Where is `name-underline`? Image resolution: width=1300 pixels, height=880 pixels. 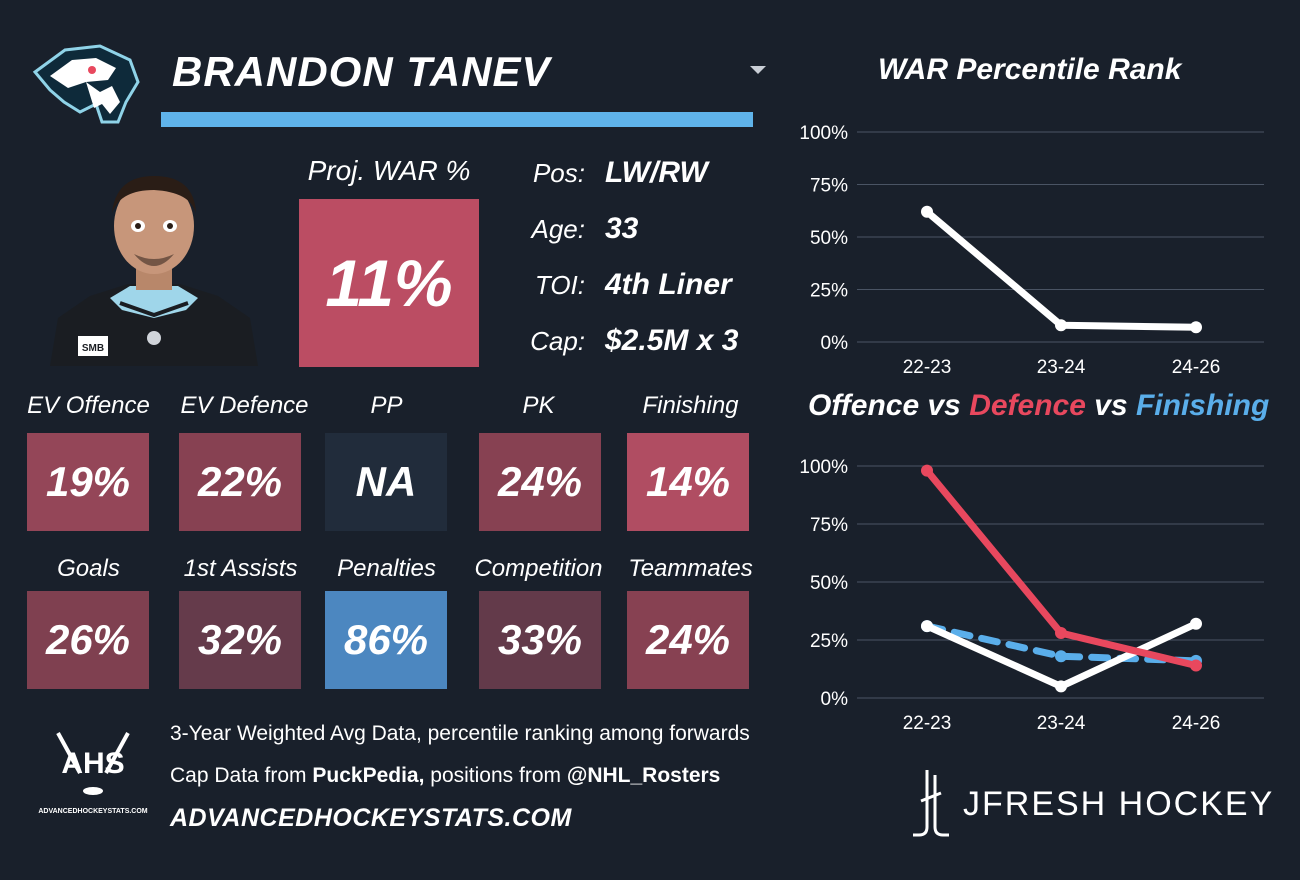
name-underline is located at coordinates (457, 119).